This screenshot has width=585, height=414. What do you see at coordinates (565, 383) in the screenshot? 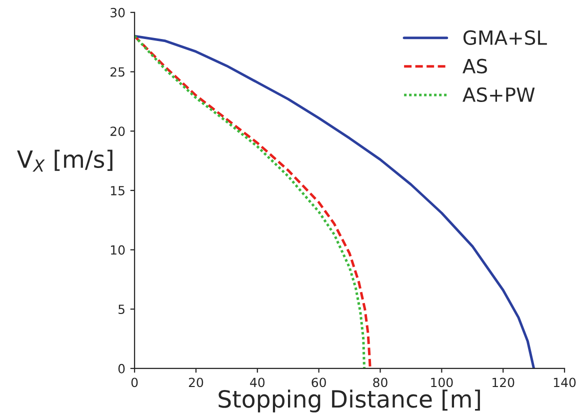
I see `x-tick-label: 140` at bounding box center [565, 383].